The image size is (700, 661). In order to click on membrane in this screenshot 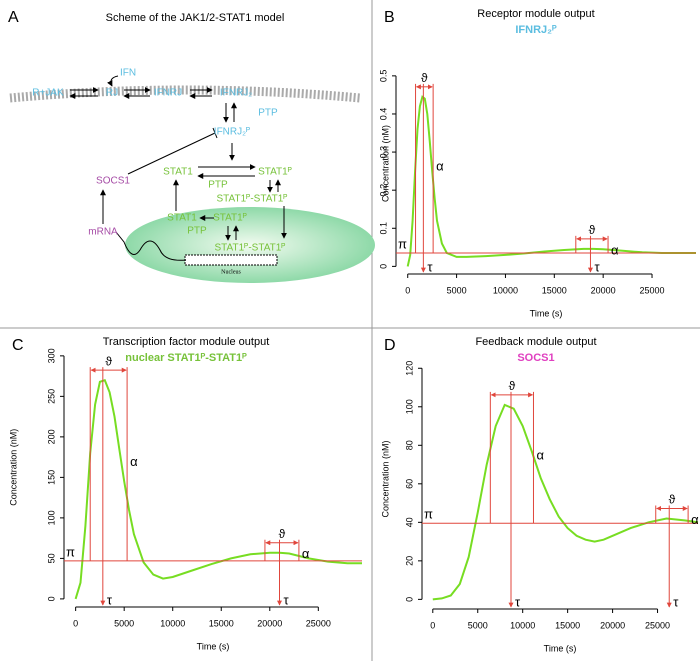, I will do `click(185, 94)`.